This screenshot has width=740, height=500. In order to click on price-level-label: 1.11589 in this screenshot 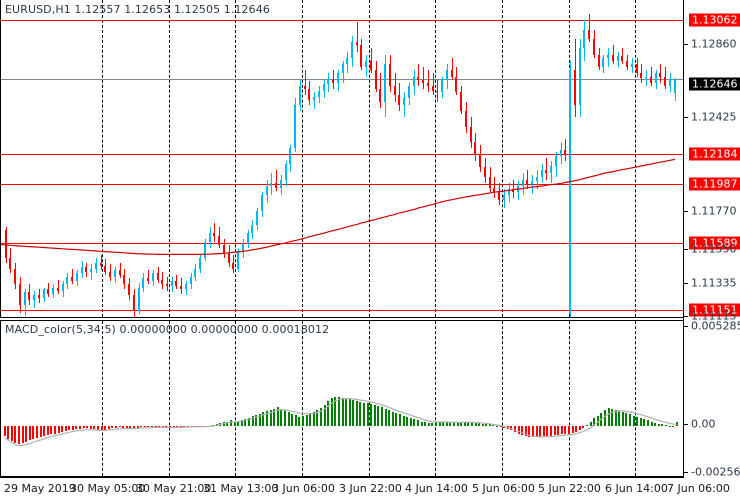, I will do `click(714, 243)`.